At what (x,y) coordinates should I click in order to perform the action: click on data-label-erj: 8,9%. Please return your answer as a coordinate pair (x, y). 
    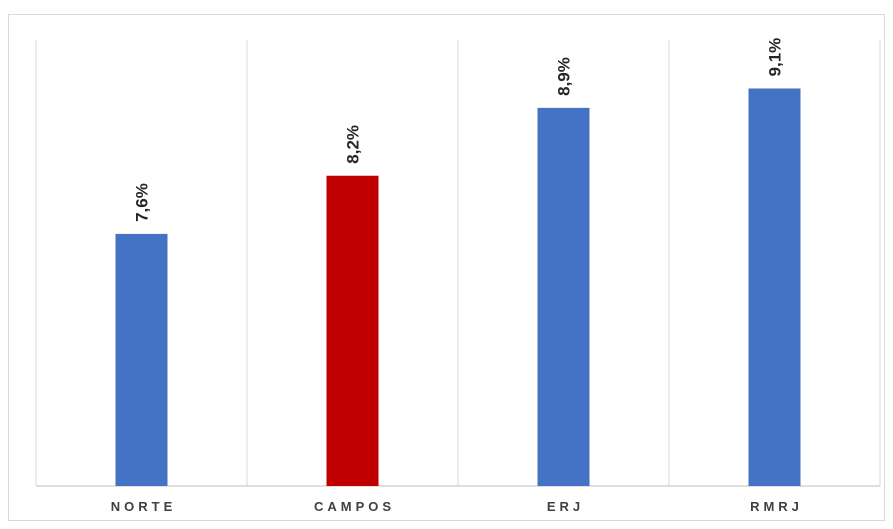
    Looking at the image, I should click on (564, 76).